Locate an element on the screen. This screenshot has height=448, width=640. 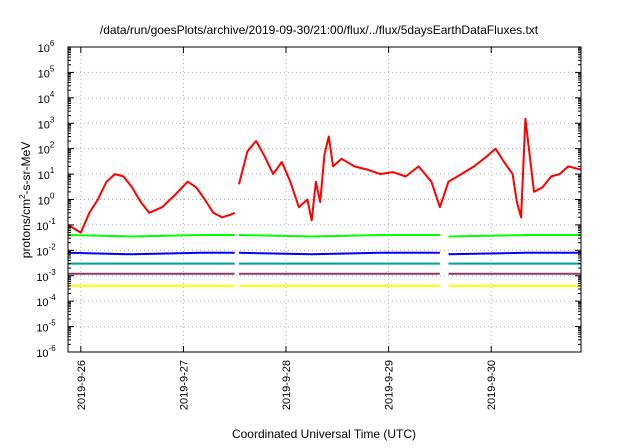
x-tick-label: 2019-9-27 is located at coordinates (184, 385).